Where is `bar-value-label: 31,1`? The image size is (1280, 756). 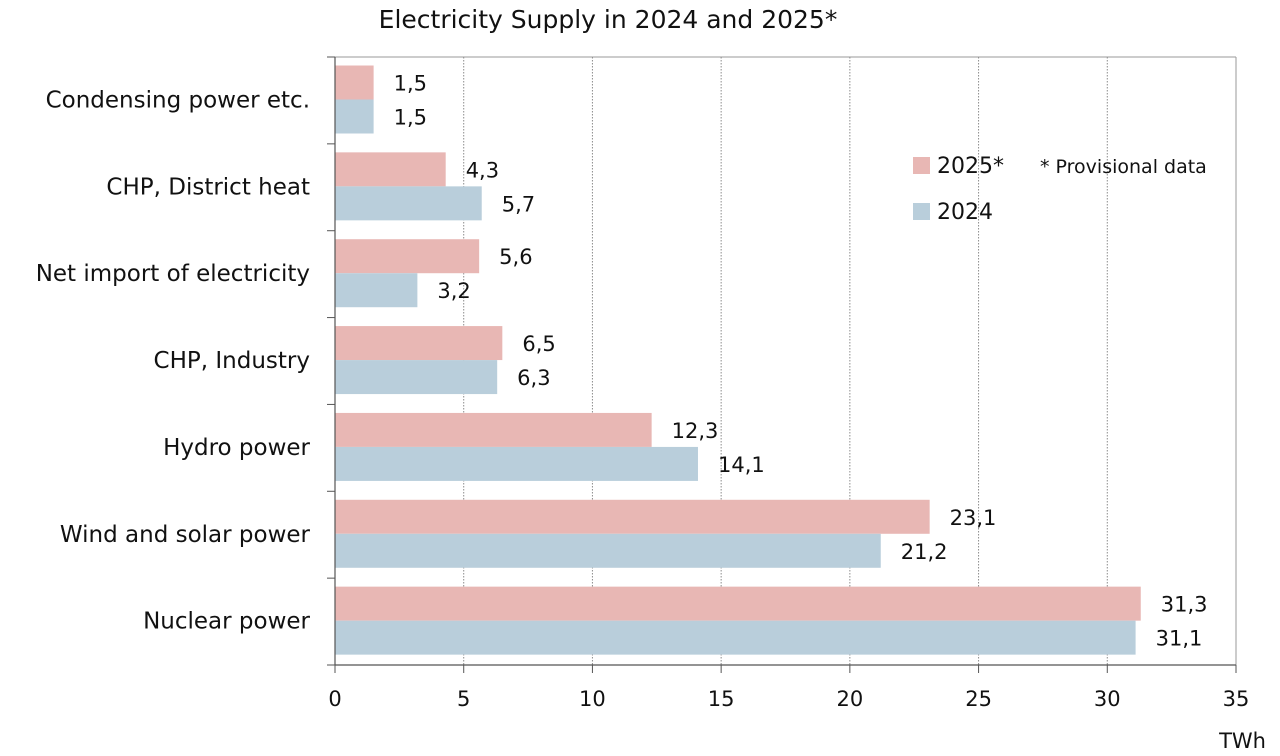
bar-value-label: 31,1 is located at coordinates (1179, 639).